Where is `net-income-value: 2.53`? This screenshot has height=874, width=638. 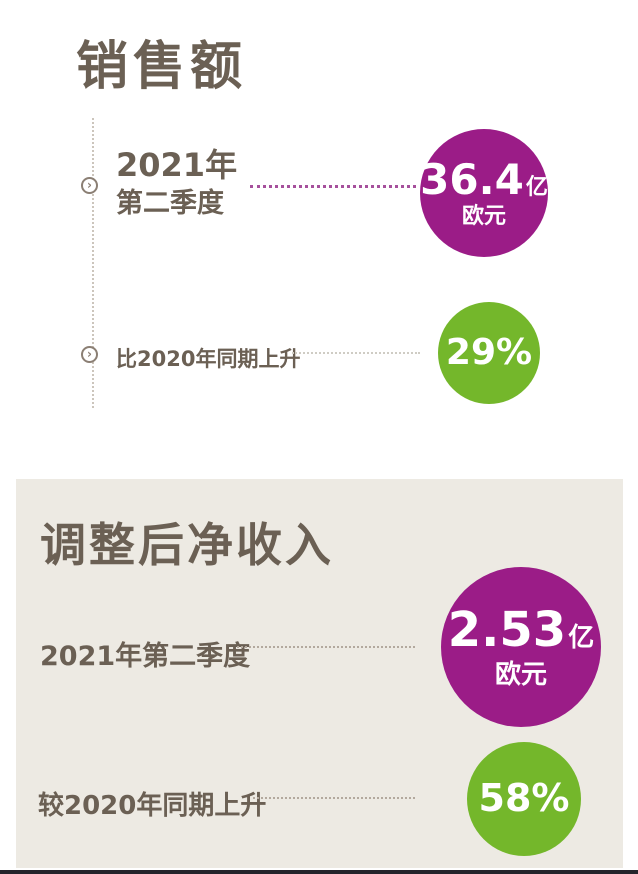
net-income-value: 2.53 is located at coordinates (507, 630).